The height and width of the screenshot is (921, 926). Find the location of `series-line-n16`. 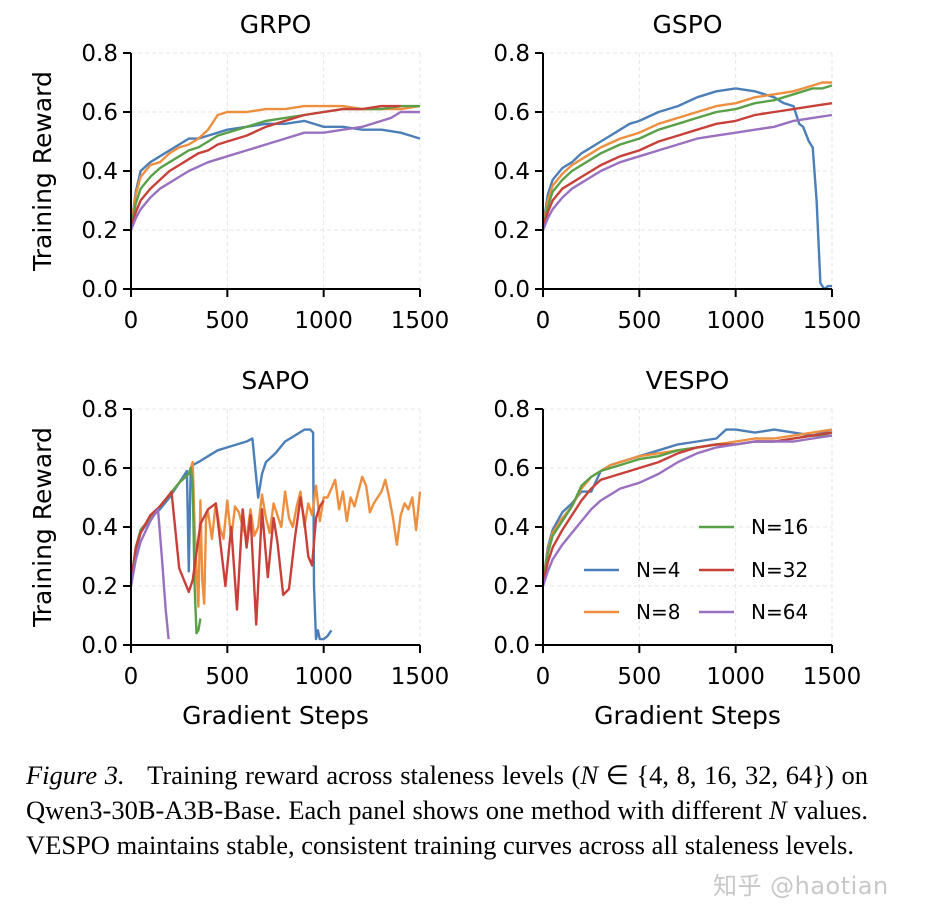

series-line-n16 is located at coordinates (687, 156).